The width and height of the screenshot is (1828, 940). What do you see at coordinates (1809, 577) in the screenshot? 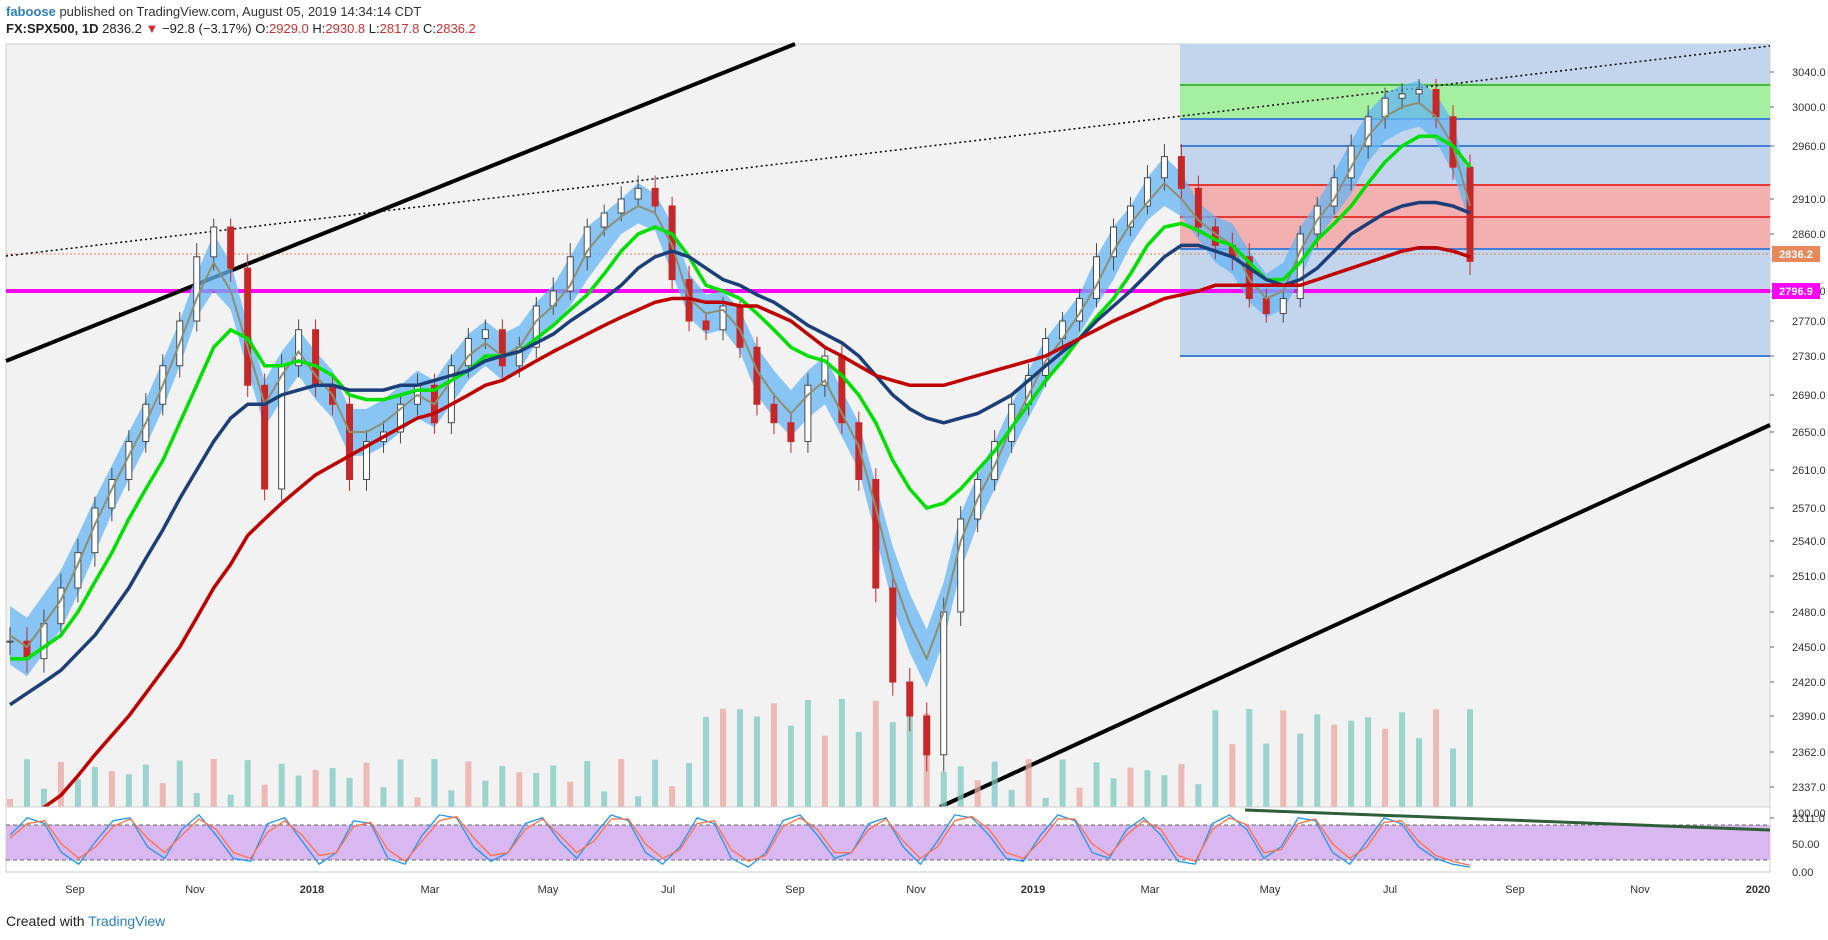
I see `price-tick-label: 2510.0` at bounding box center [1809, 577].